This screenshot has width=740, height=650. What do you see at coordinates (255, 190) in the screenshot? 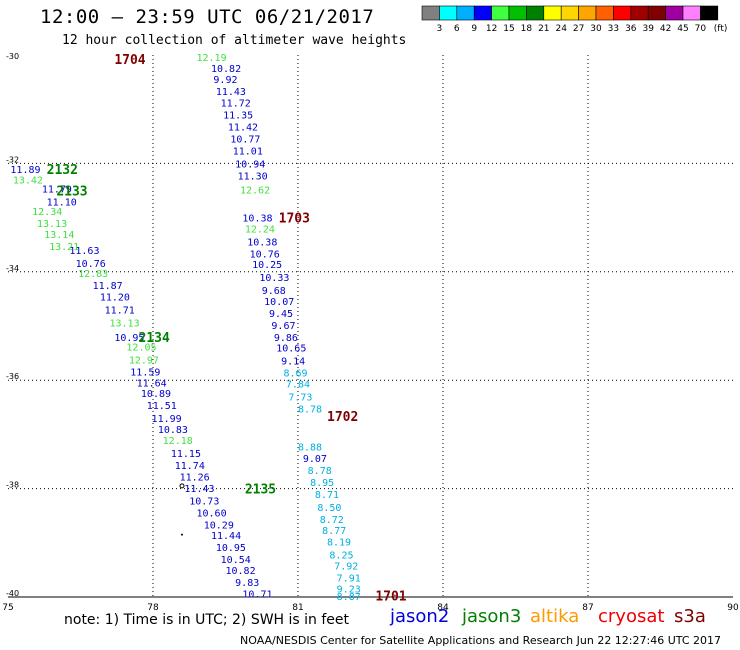
I see `data-point-label: 12.62` at bounding box center [255, 190].